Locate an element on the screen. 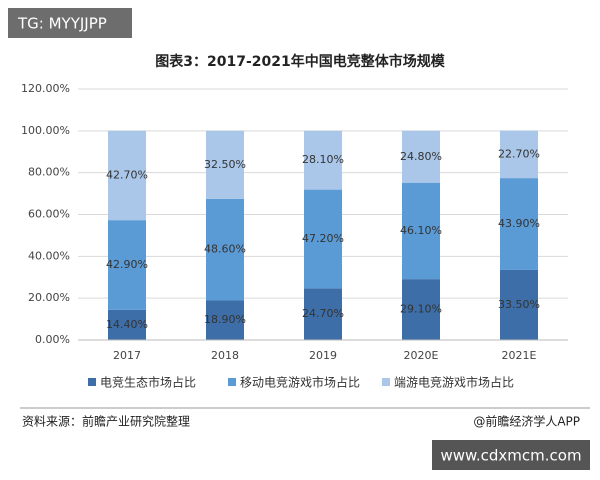 This screenshot has height=480, width=600. footer-credit: @前瞻经济学人APP is located at coordinates (526, 421).